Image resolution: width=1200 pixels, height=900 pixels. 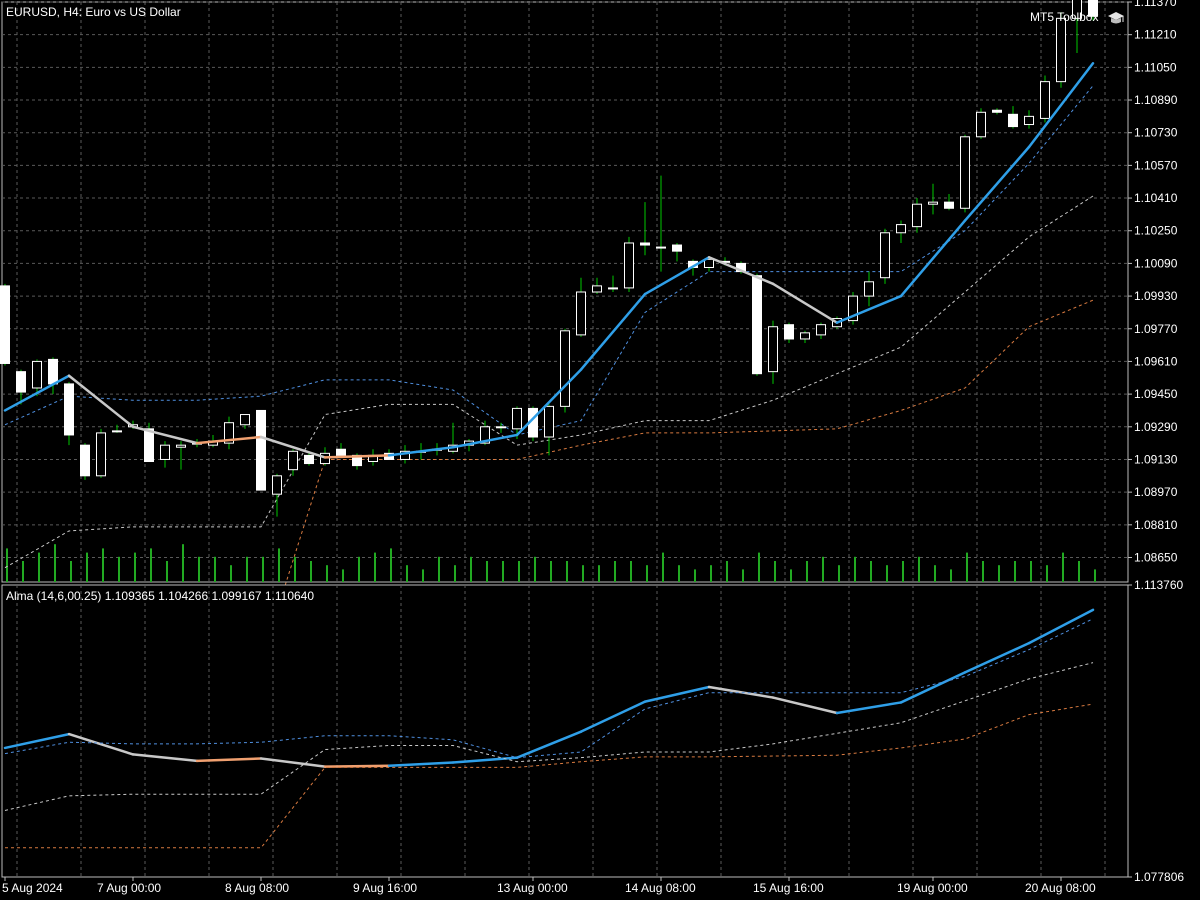 I want to click on time-axis-tick-label: 13 Aug 00:00, so click(x=532, y=888).